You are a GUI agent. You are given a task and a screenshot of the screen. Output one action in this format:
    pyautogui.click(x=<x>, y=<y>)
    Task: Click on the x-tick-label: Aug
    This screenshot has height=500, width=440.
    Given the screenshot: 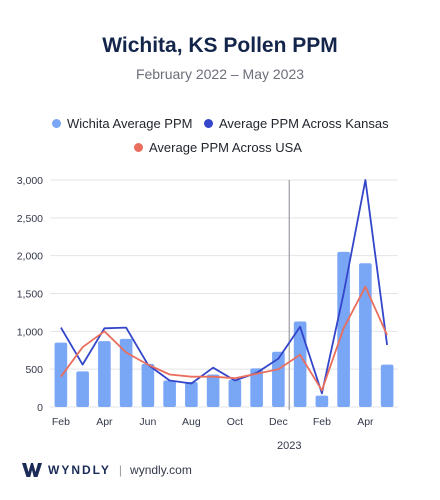 What is the action you would take?
    pyautogui.click(x=191, y=422)
    